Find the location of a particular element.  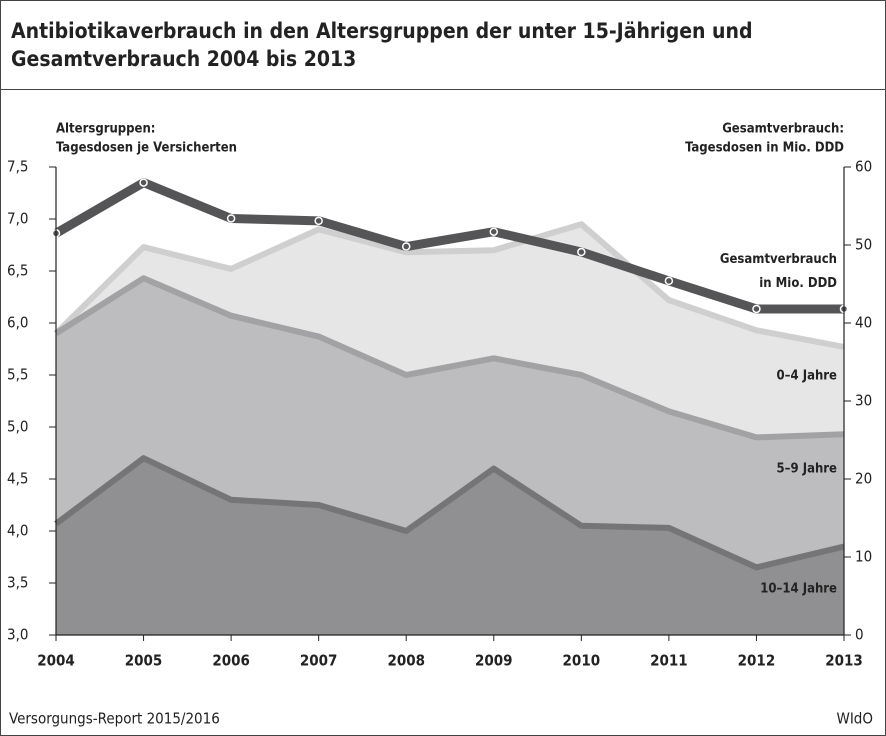

y-tick-label: 5,5 is located at coordinates (17, 375).